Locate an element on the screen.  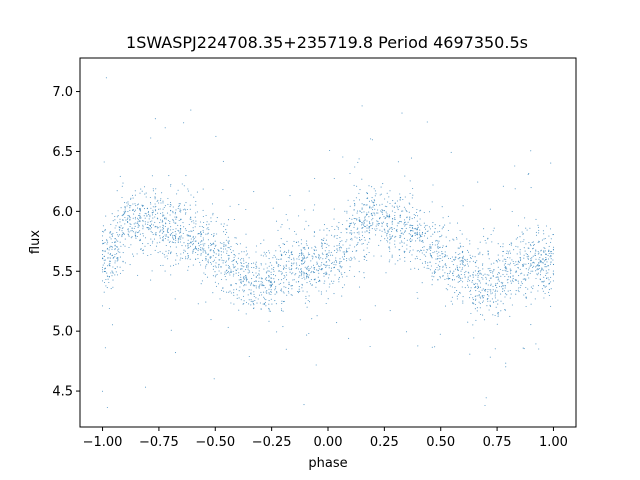
y-tick-label: 5.5 is located at coordinates (62, 272).